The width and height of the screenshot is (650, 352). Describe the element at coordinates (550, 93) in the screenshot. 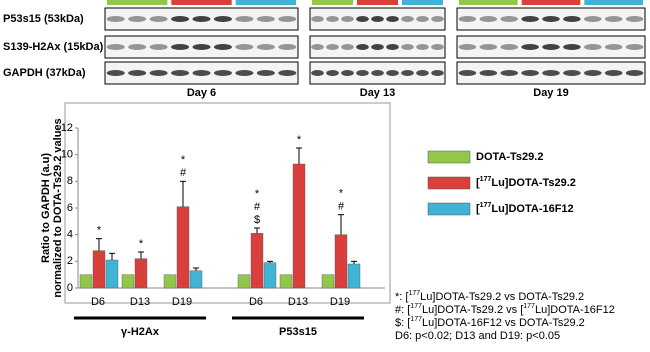

I see `day-label: Day 19` at that location.